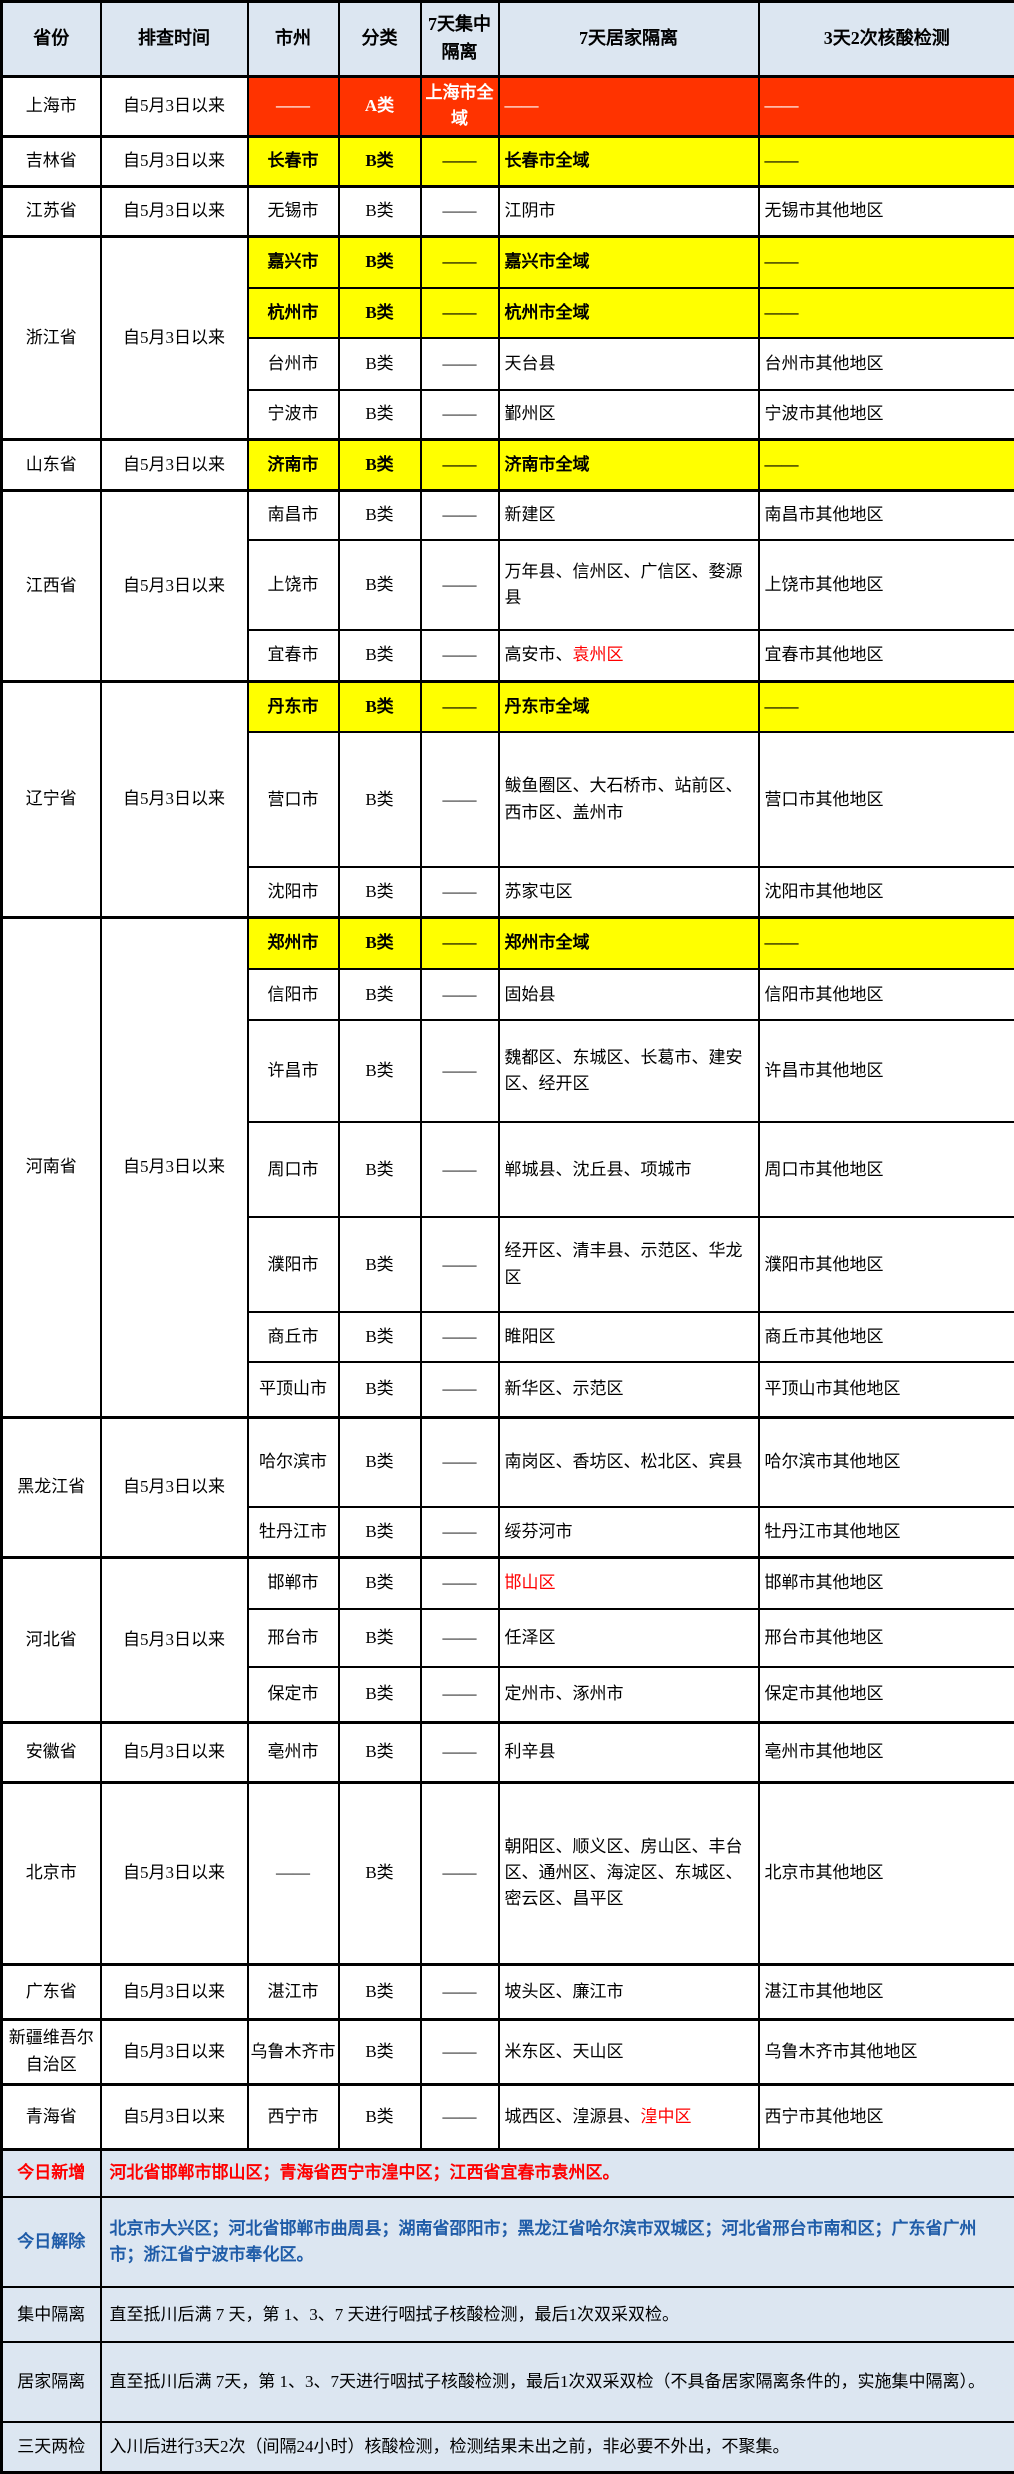  I want to click on home-quarantine-cell: 长春市全域, so click(629, 161).